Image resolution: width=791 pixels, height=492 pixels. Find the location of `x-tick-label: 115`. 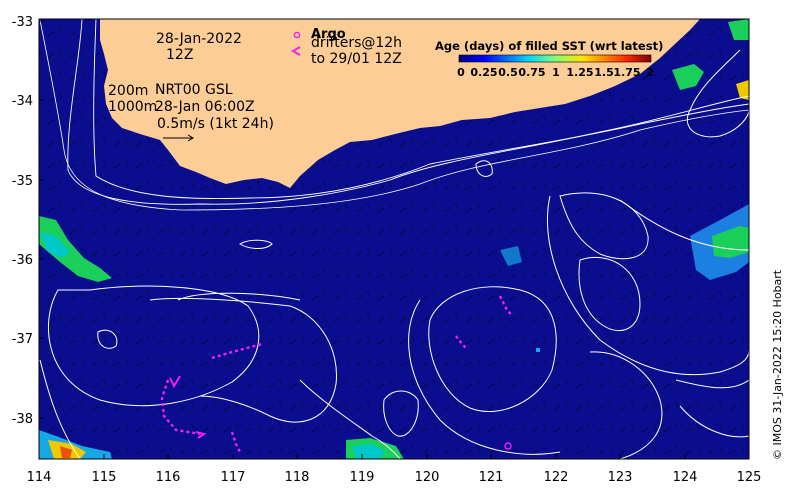

x-tick-label: 115 is located at coordinates (104, 477).